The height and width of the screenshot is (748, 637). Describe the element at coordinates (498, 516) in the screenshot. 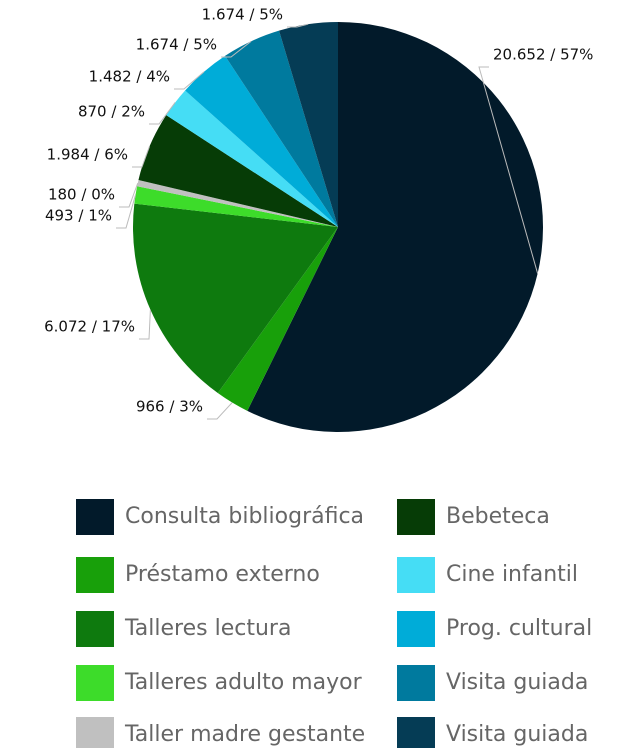

I see `legend-label: Bebeteca` at that location.